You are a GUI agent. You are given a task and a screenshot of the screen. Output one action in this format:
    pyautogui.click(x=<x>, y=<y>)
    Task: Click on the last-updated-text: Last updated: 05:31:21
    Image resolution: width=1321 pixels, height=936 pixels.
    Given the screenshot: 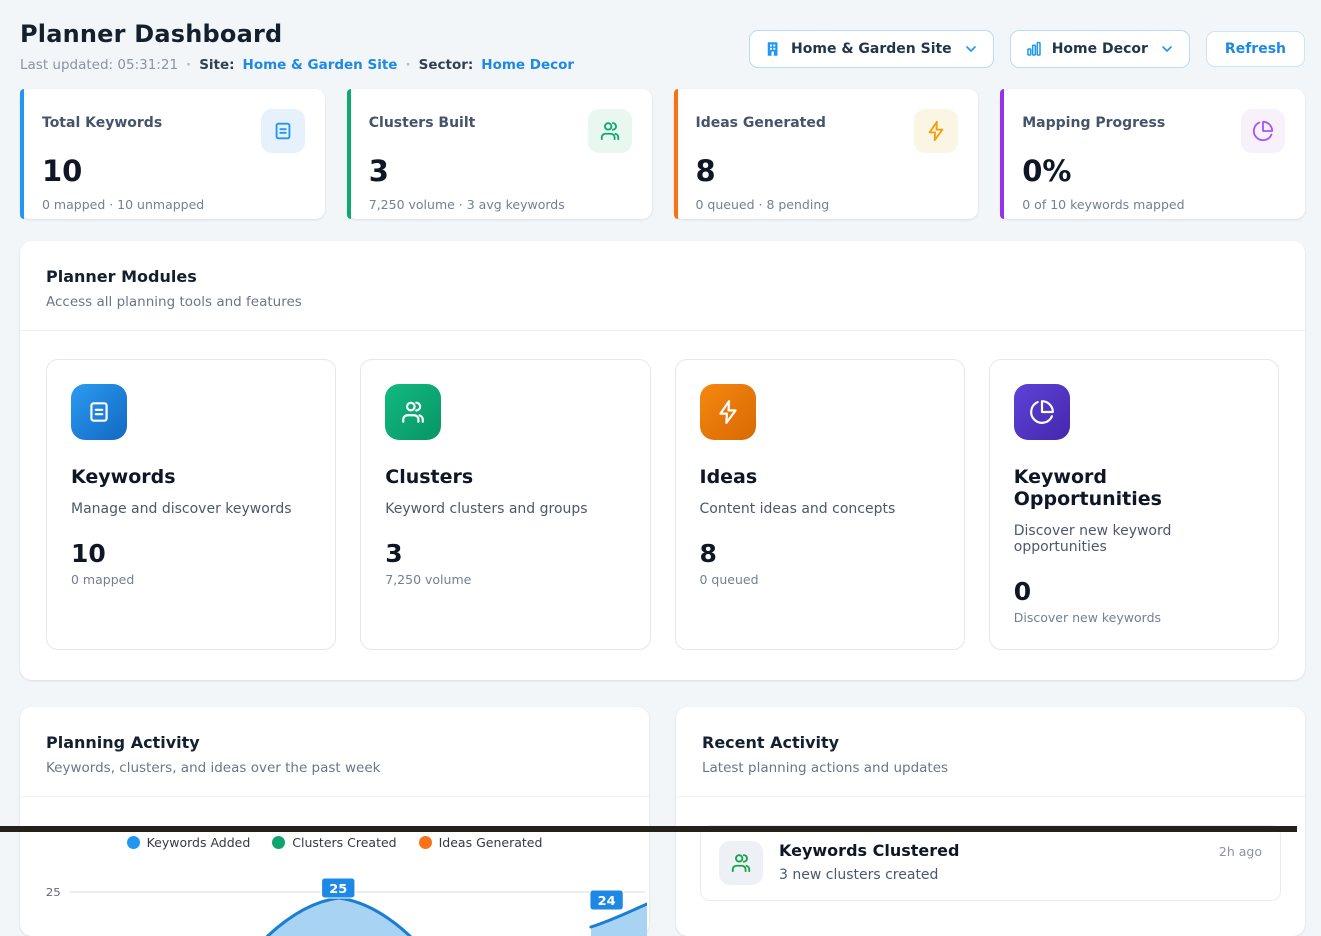 What is the action you would take?
    pyautogui.click(x=99, y=65)
    